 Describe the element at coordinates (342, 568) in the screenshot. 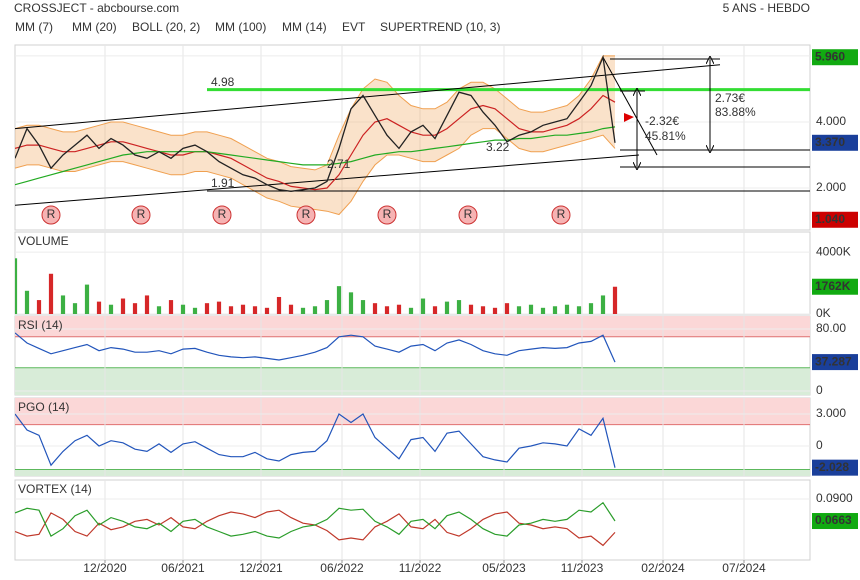

I see `x-tick-label: 06/2022` at that location.